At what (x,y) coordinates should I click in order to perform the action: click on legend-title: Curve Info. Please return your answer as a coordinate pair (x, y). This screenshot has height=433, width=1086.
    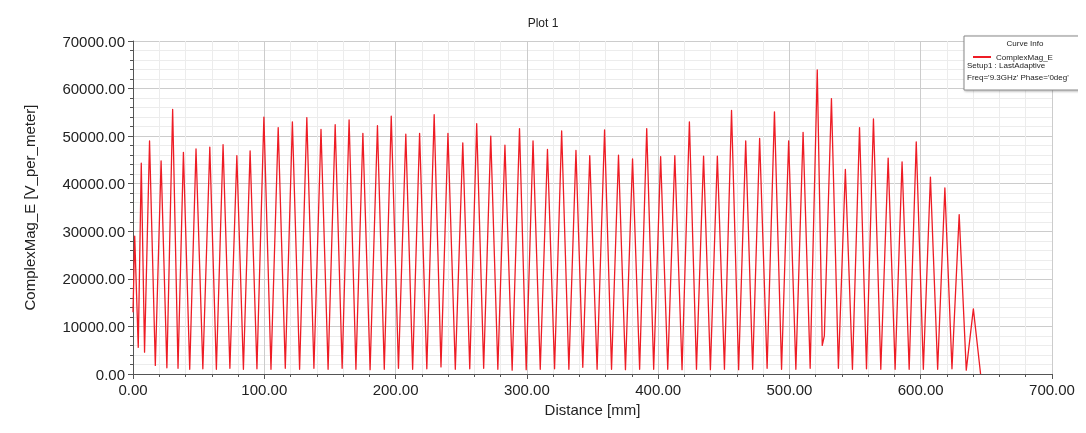
    Looking at the image, I should click on (1025, 43).